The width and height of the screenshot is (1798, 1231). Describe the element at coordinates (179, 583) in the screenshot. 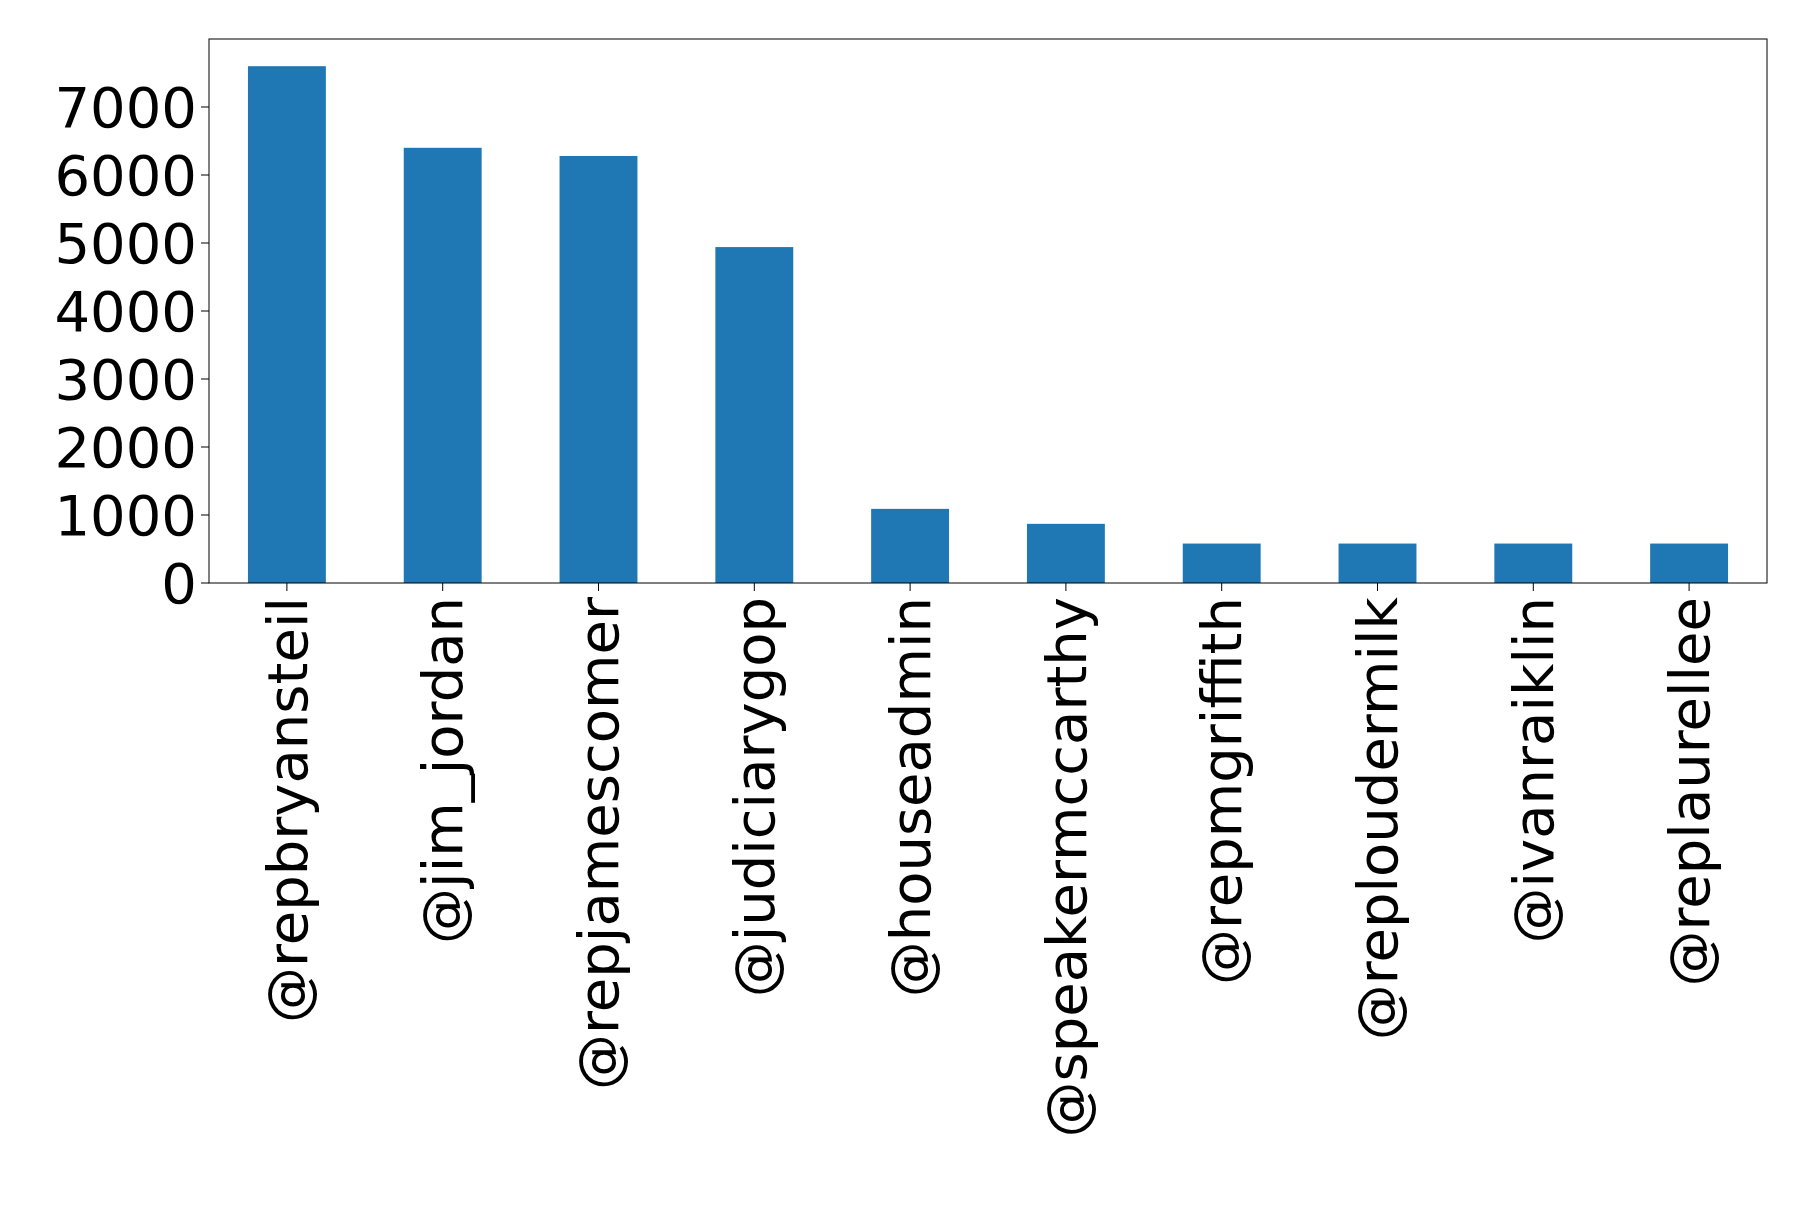

I see `y-tick-label: 0` at that location.